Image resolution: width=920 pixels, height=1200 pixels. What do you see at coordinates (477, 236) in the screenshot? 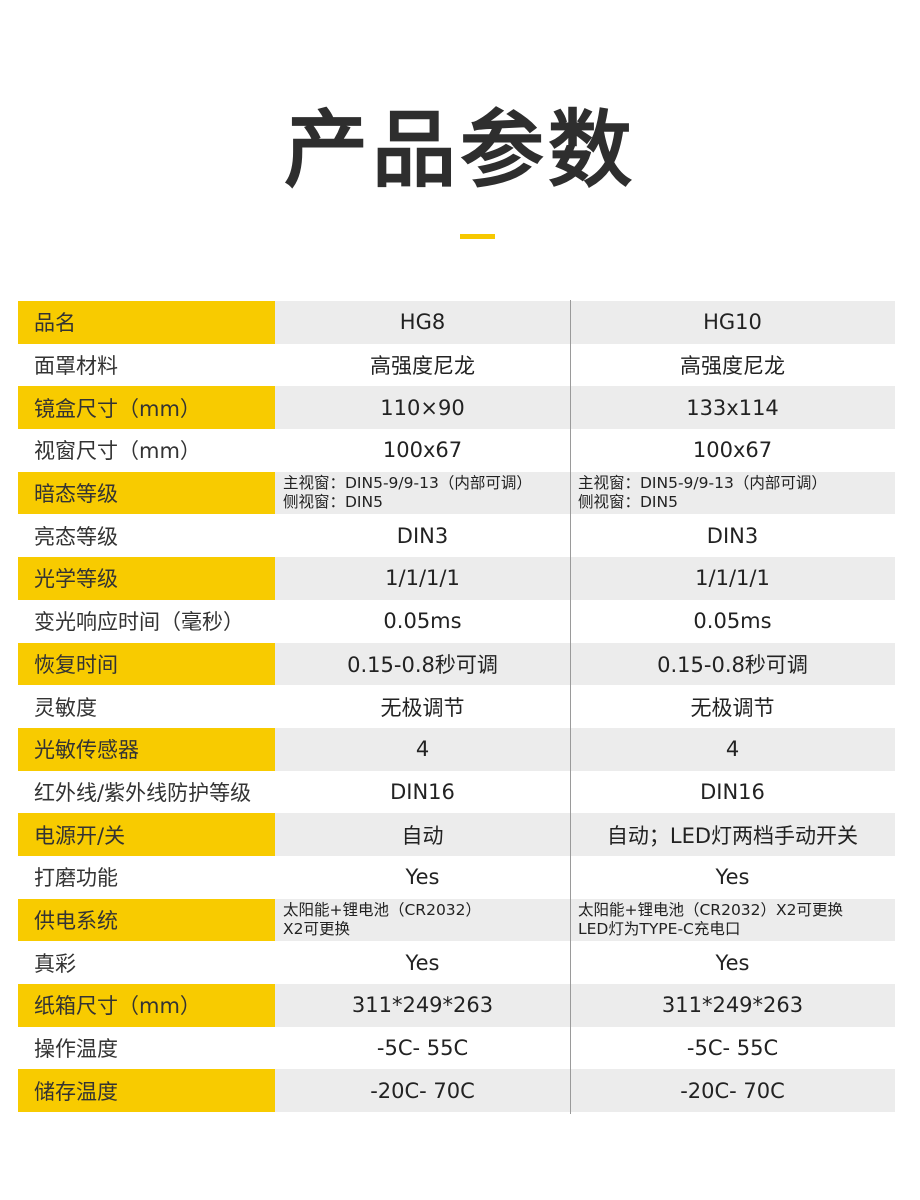
I see `title-accent-bar` at bounding box center [477, 236].